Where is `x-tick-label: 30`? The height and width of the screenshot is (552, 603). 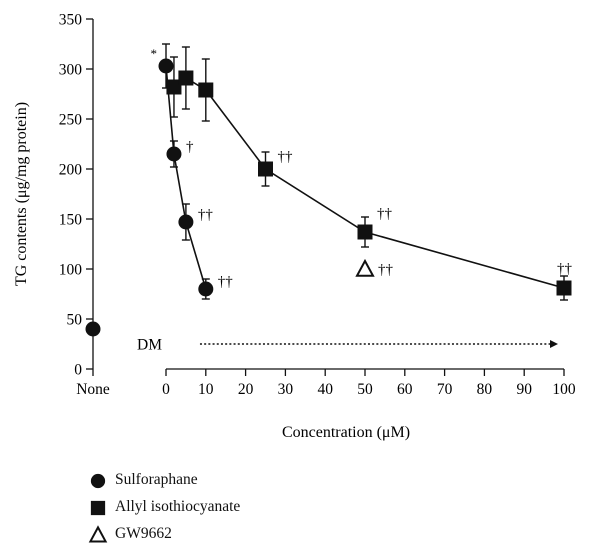
x-tick-label: 30 is located at coordinates (286, 389).